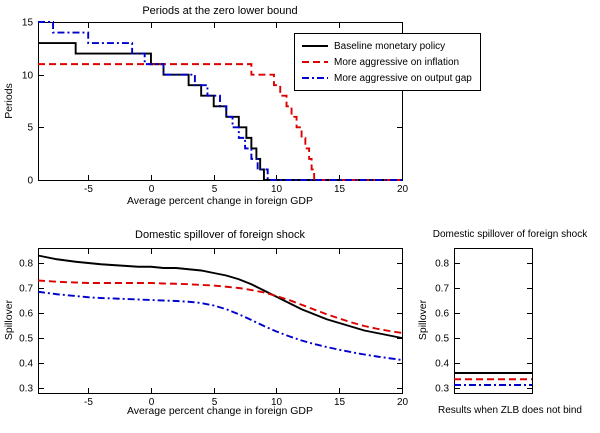 This screenshot has width=600, height=433. Describe the element at coordinates (315, 62) in the screenshot. I see `dashed-line-icon` at that location.